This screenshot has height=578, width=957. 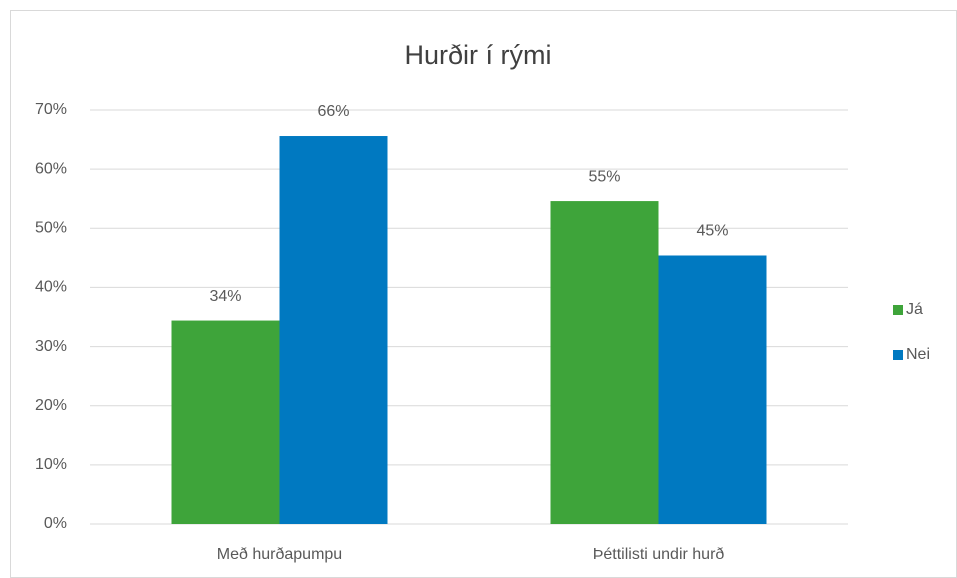 I want to click on data-label: 45%, so click(x=712, y=231).